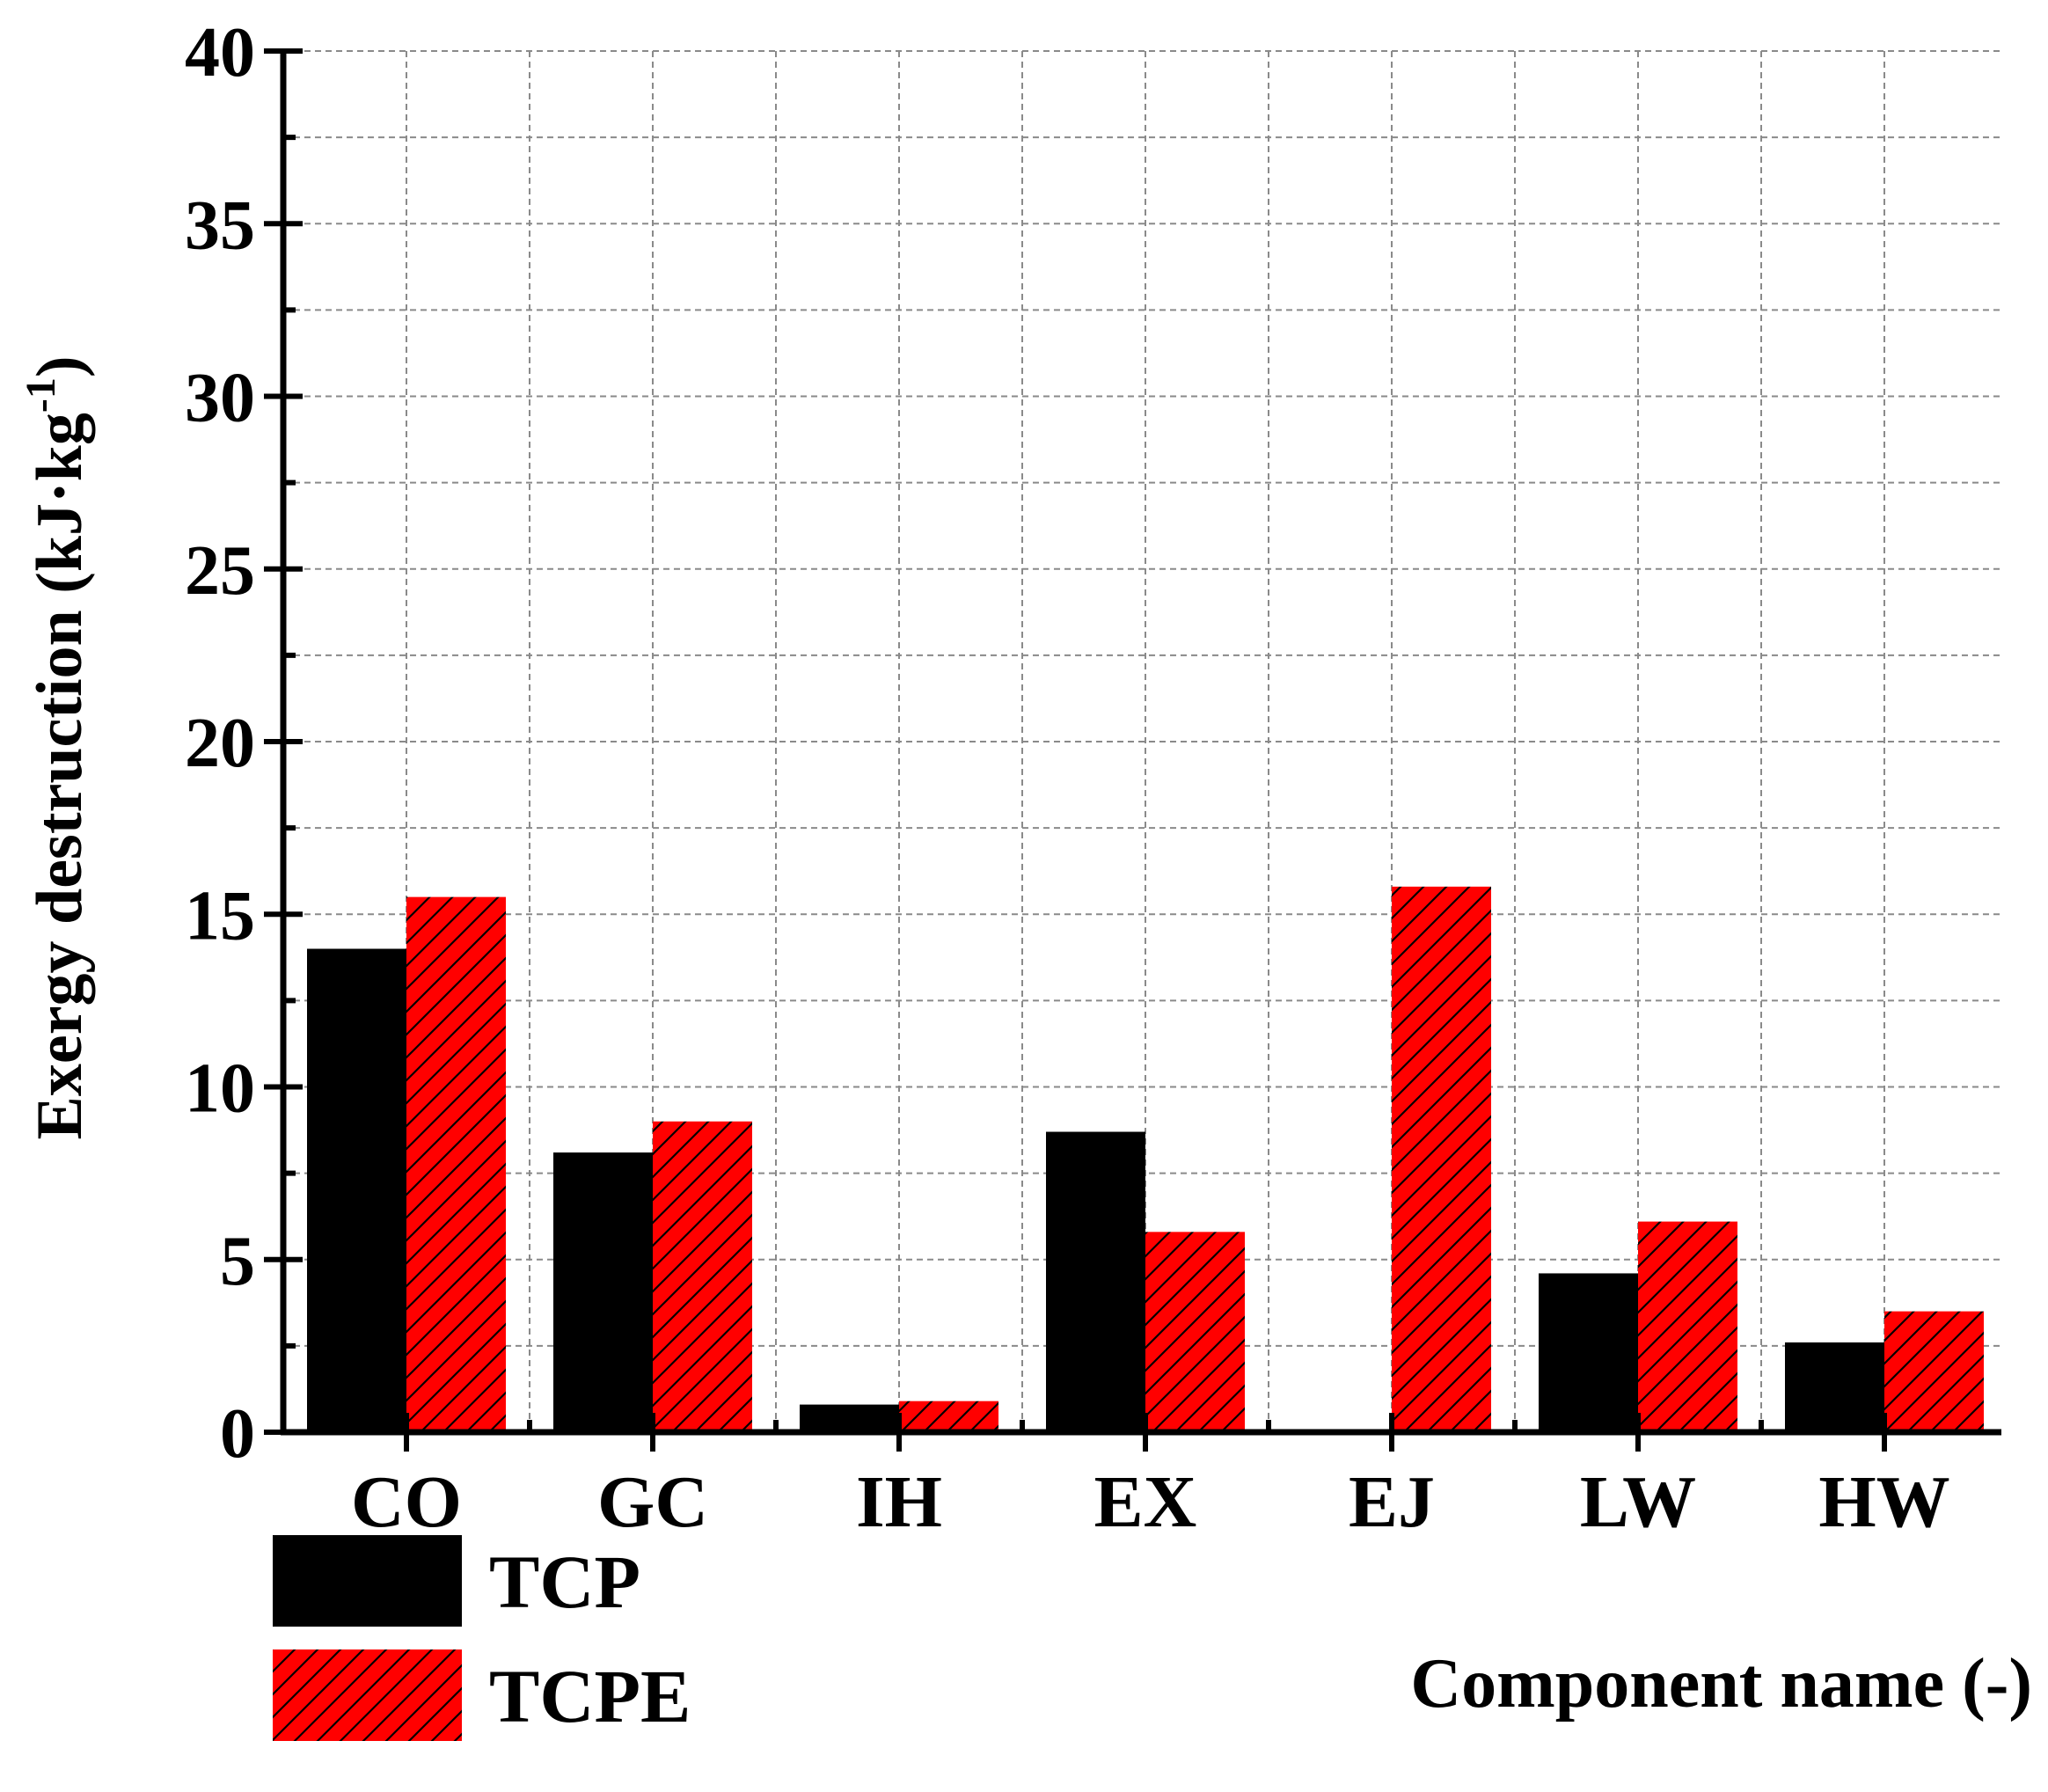 The width and height of the screenshot is (2048, 1792). Describe the element at coordinates (406, 1502) in the screenshot. I see `x-tick-label-co: CO` at that location.